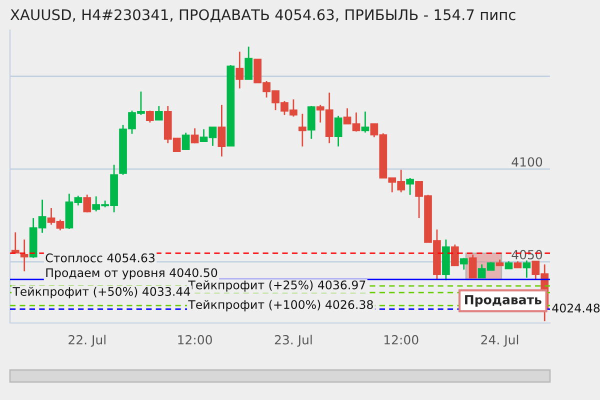 Image resolution: width=600 pixels, height=400 pixels. Describe the element at coordinates (263, 15) in the screenshot. I see `chart-title: XAUUSD, H4#230341, ПРОДАВАТЬ 4054.63, ПРИБЫЛЬ - 154.7 пипс` at that location.